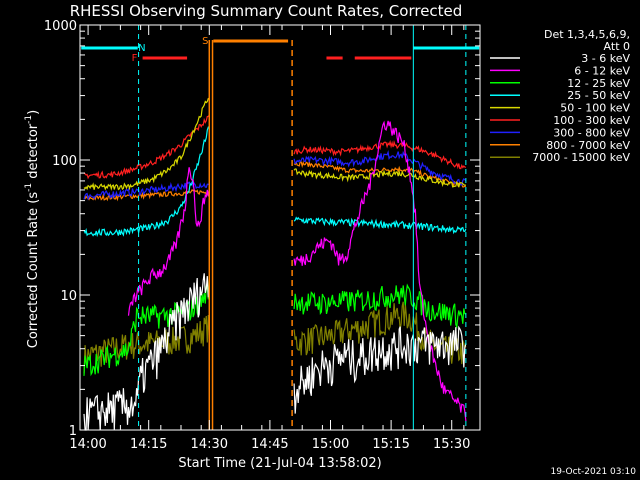 The image size is (640, 480). Describe the element at coordinates (581, 157) in the screenshot. I see `legend-entry-9: 7000 - 15000 keV` at that location.